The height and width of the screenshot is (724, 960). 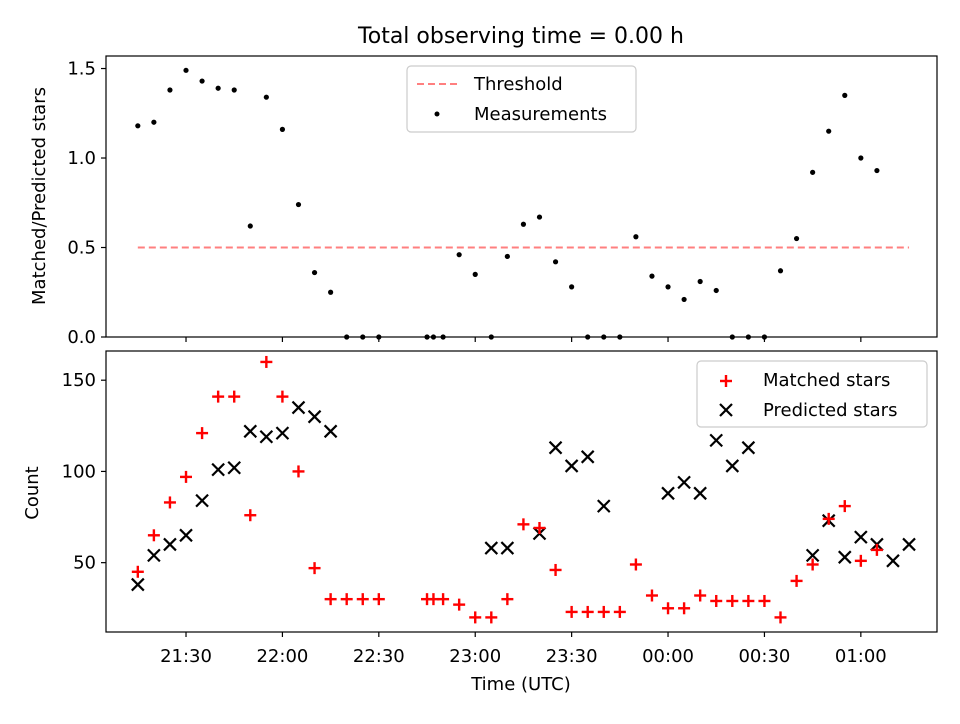 I want to click on count-y-tick-label: 100, so click(x=79, y=471).